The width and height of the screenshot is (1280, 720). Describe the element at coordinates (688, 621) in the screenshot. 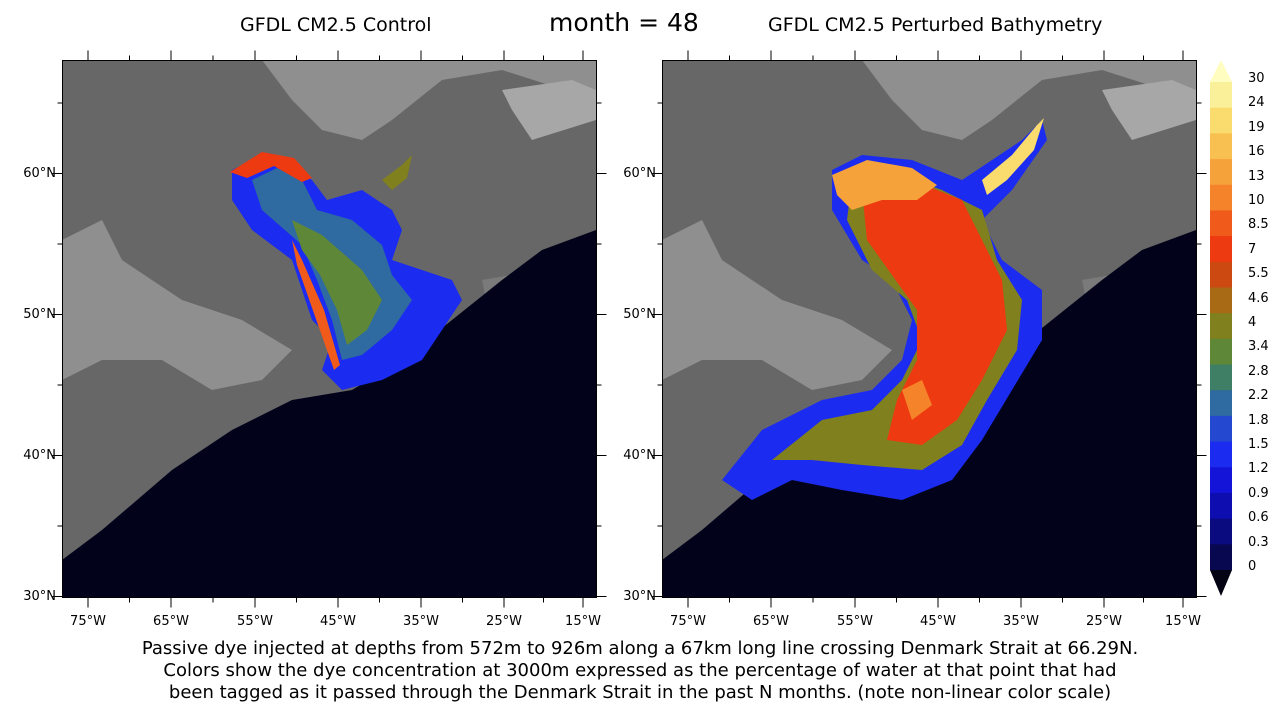

I see `lon-label-right: 75°W` at that location.